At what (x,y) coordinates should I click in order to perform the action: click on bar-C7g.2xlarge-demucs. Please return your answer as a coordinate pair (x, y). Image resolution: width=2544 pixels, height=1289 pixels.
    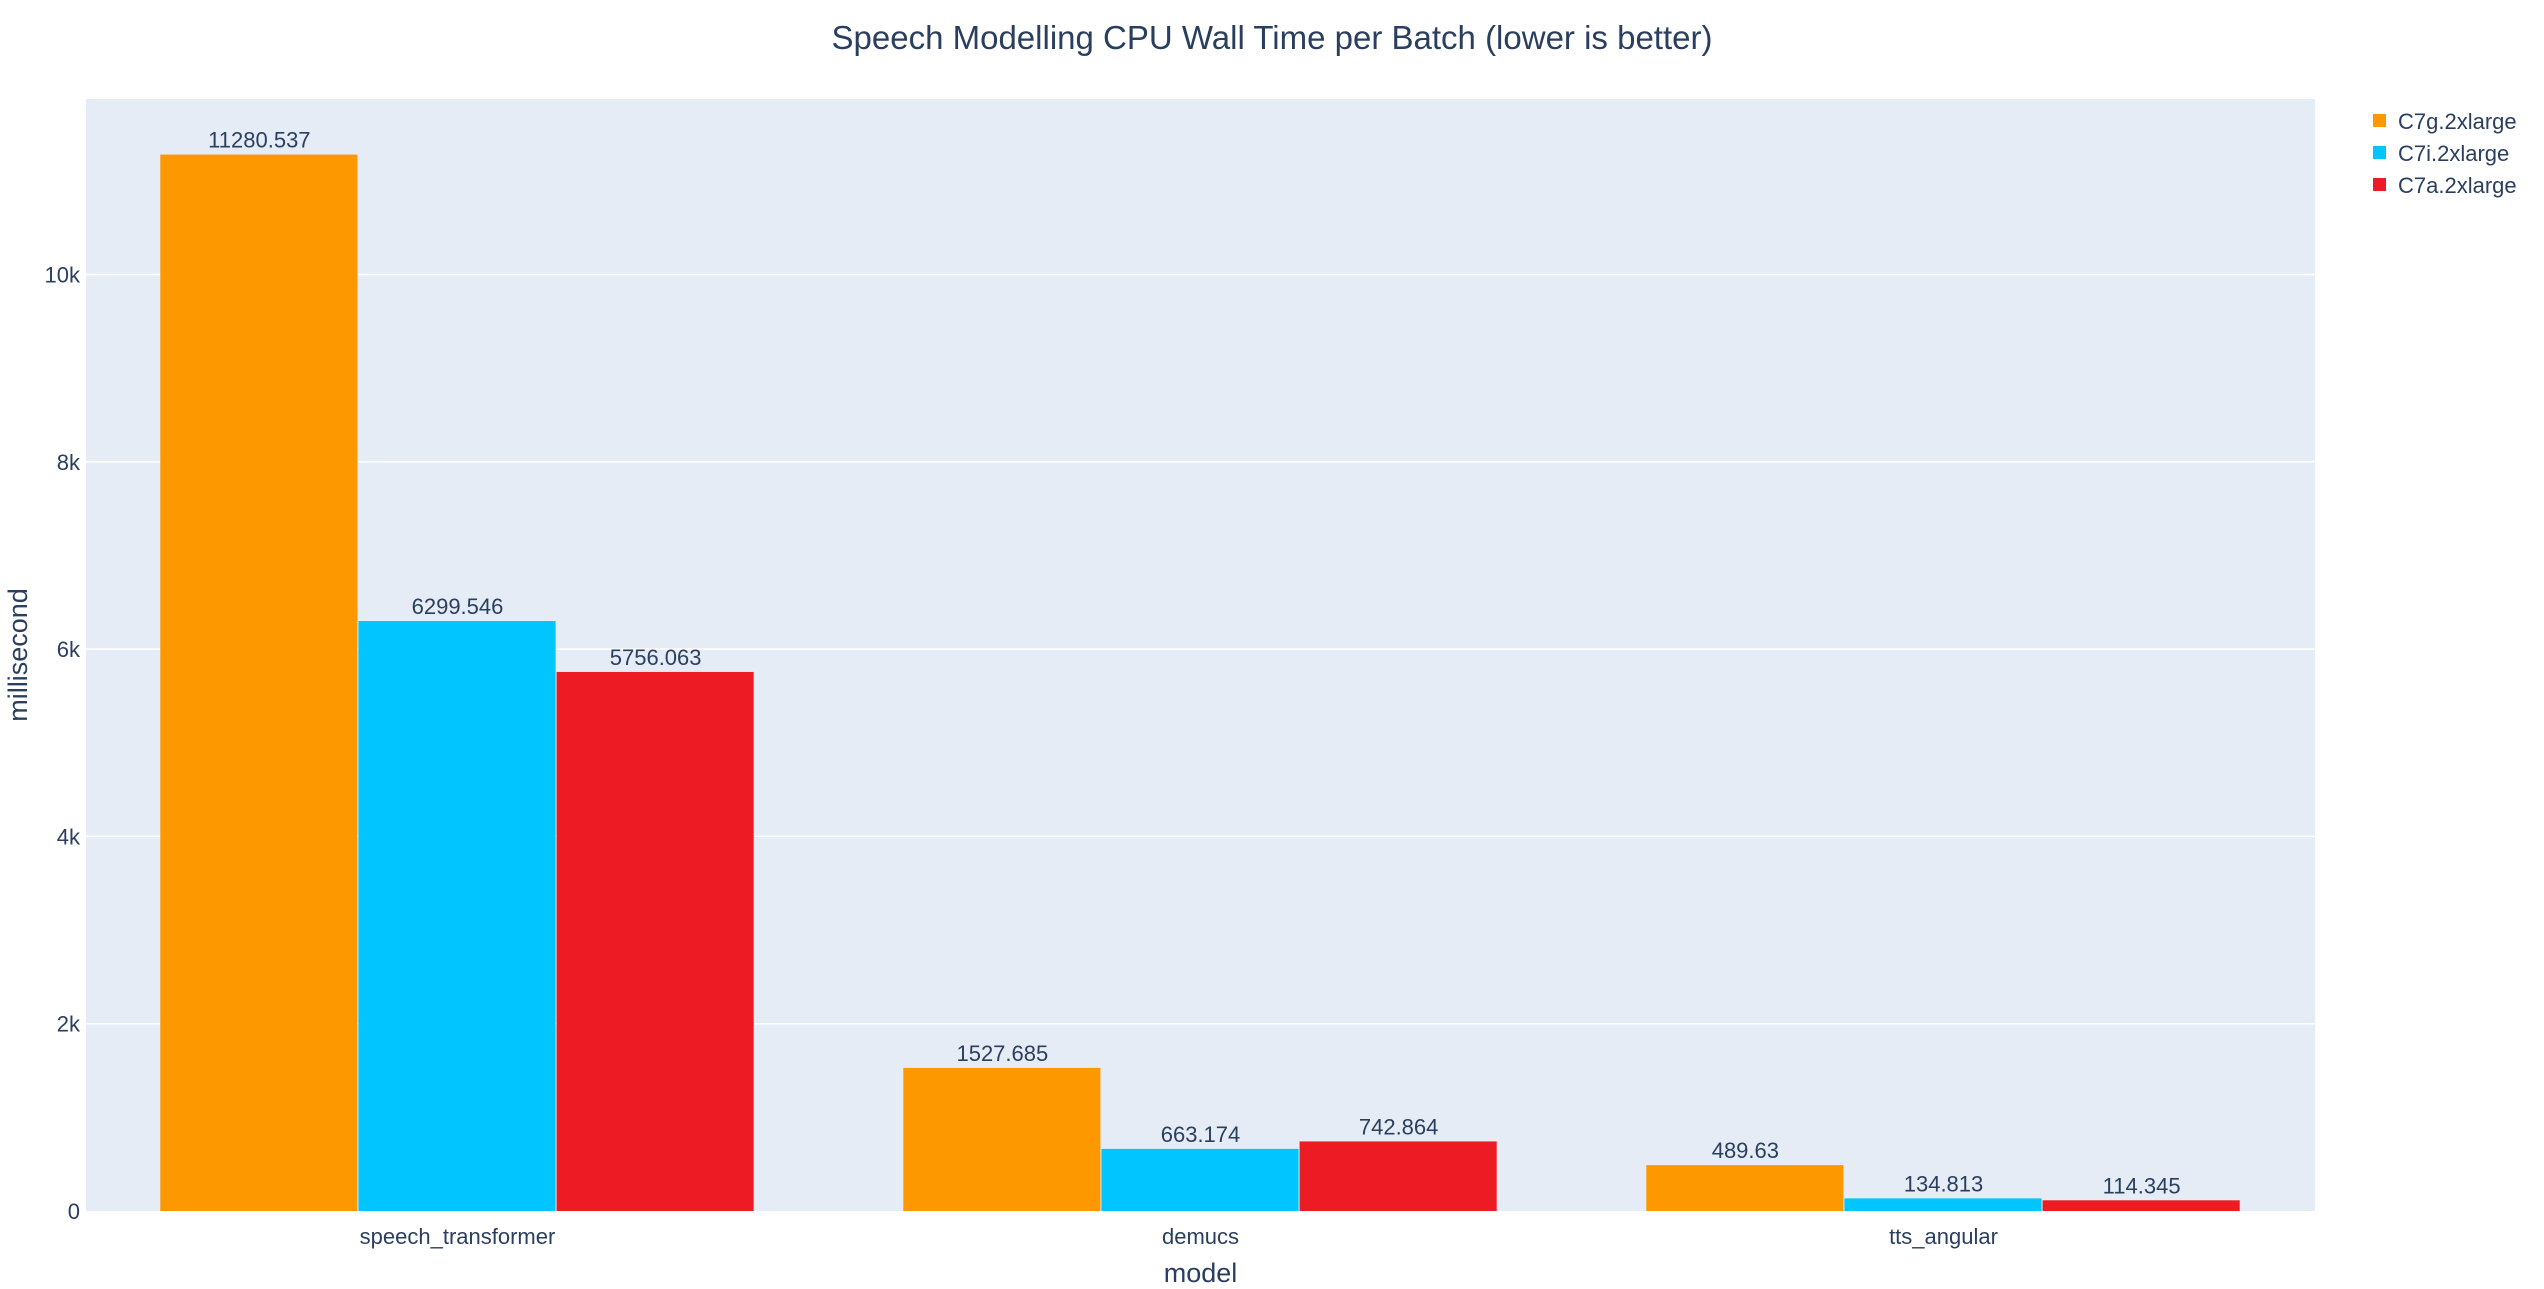
    Looking at the image, I should click on (1002, 1139).